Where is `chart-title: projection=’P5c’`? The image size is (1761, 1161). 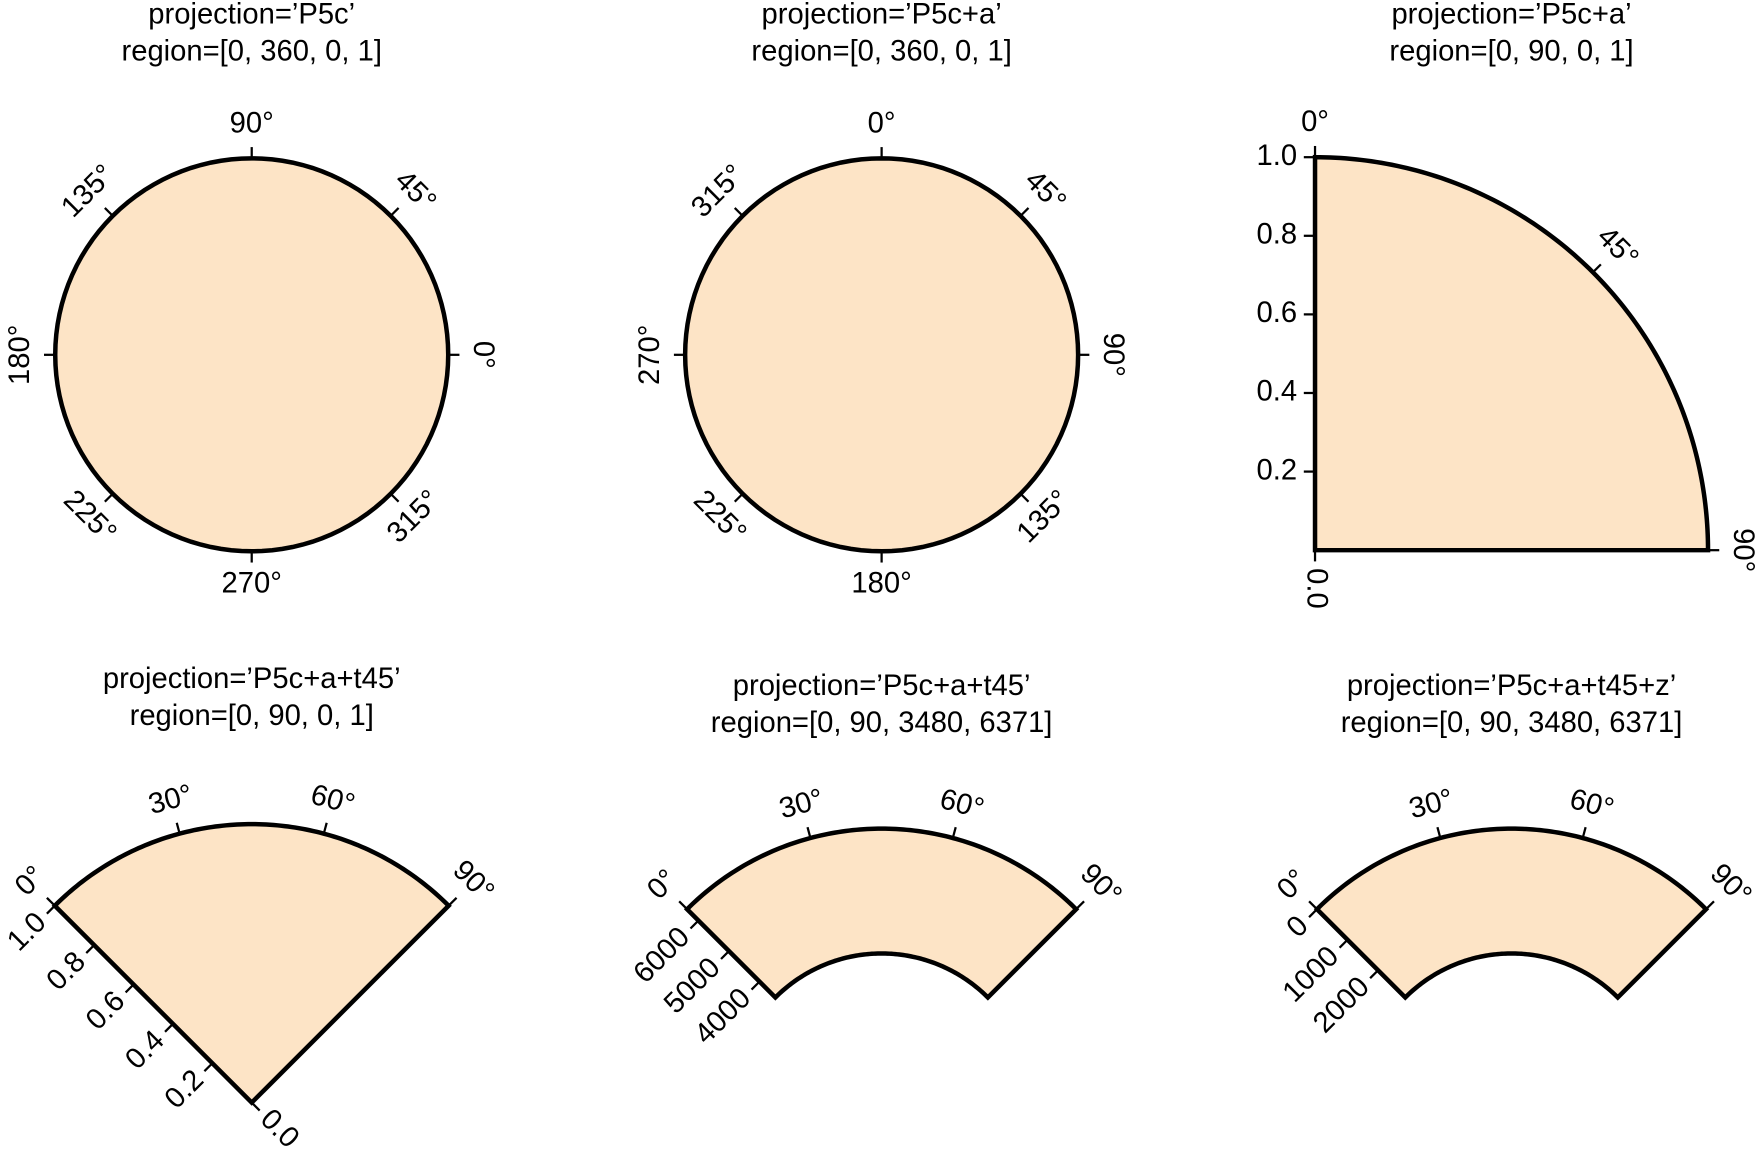
chart-title: projection=’P5c’ is located at coordinates (251, 15).